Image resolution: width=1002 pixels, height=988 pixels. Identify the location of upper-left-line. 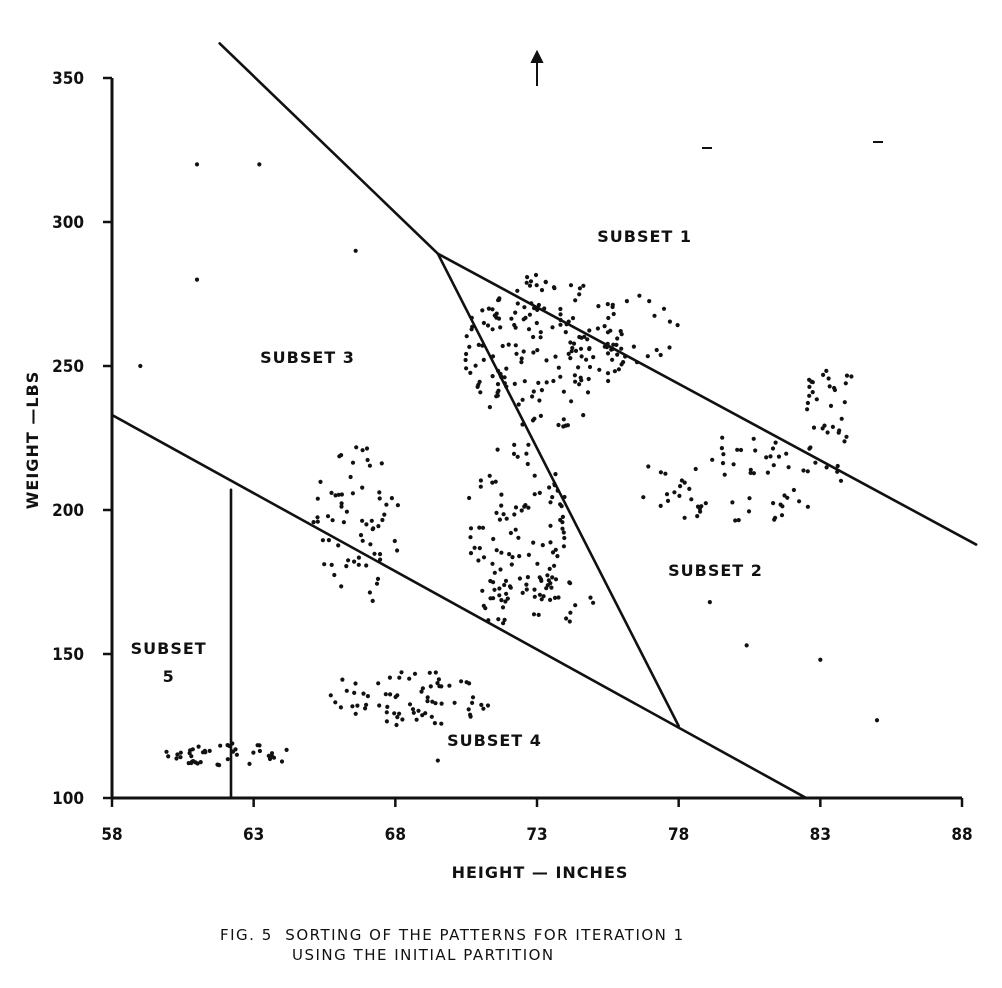
(329, 148).